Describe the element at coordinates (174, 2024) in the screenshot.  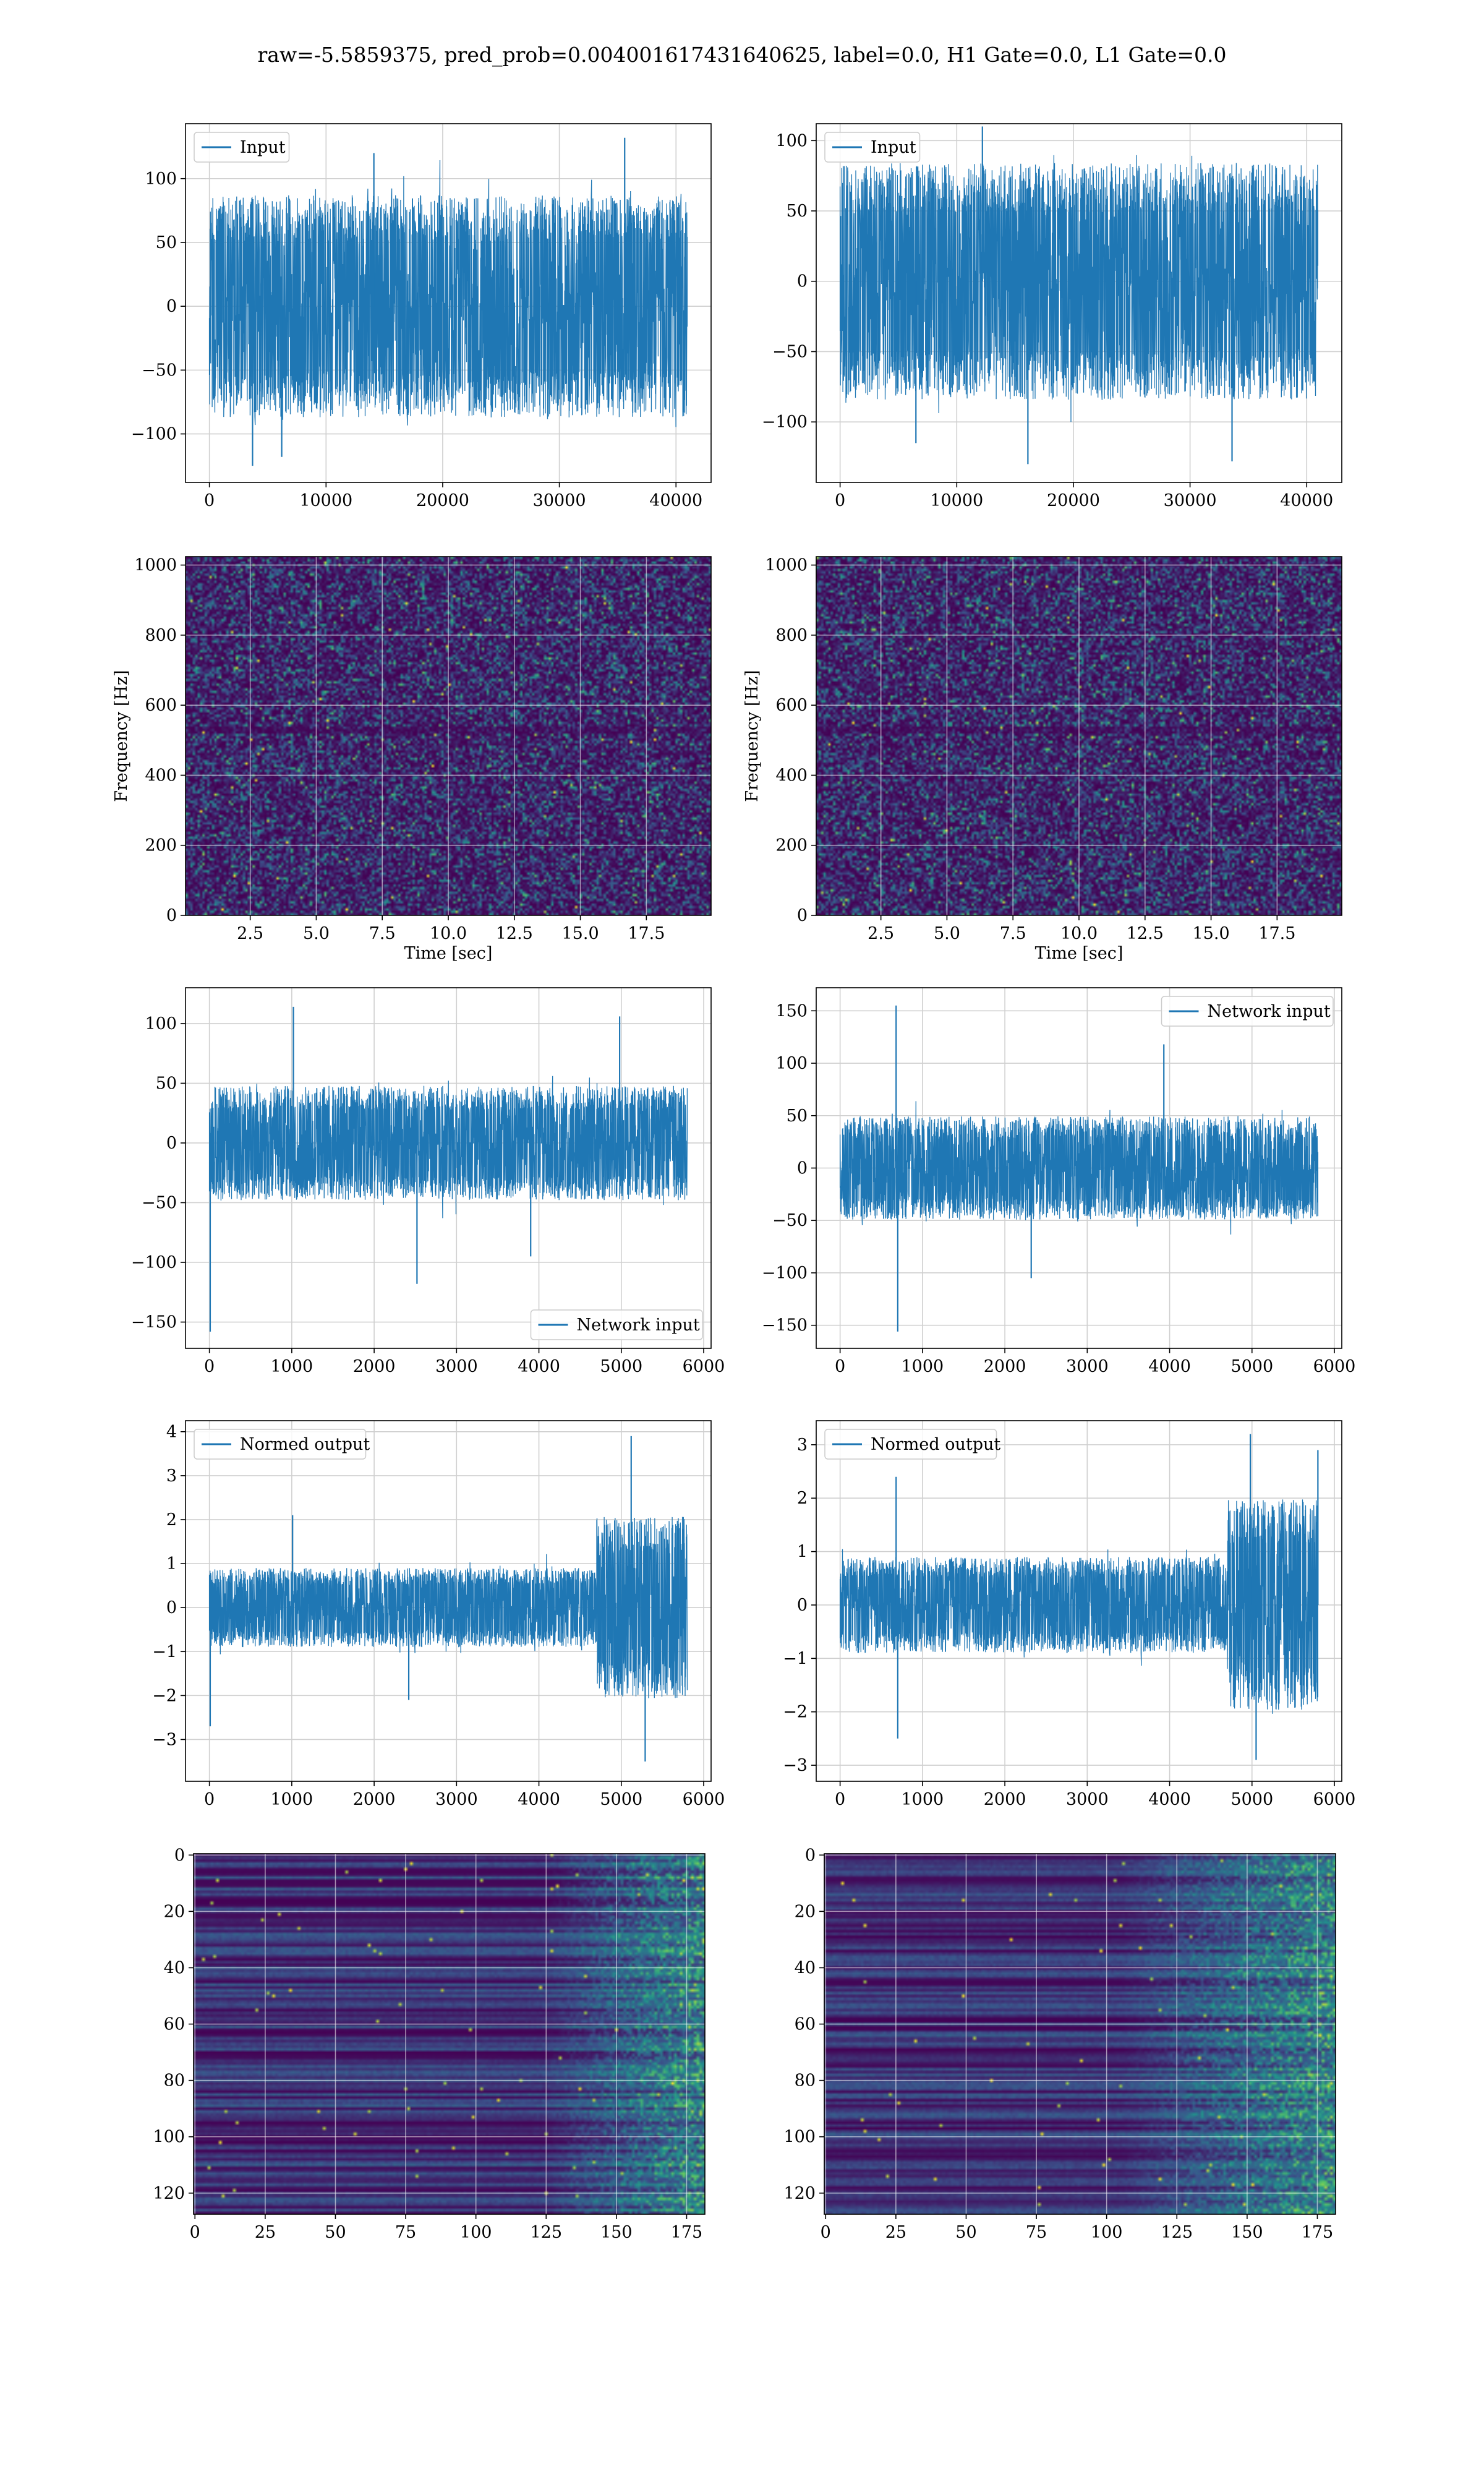
I see `y-tick-label: 60` at that location.